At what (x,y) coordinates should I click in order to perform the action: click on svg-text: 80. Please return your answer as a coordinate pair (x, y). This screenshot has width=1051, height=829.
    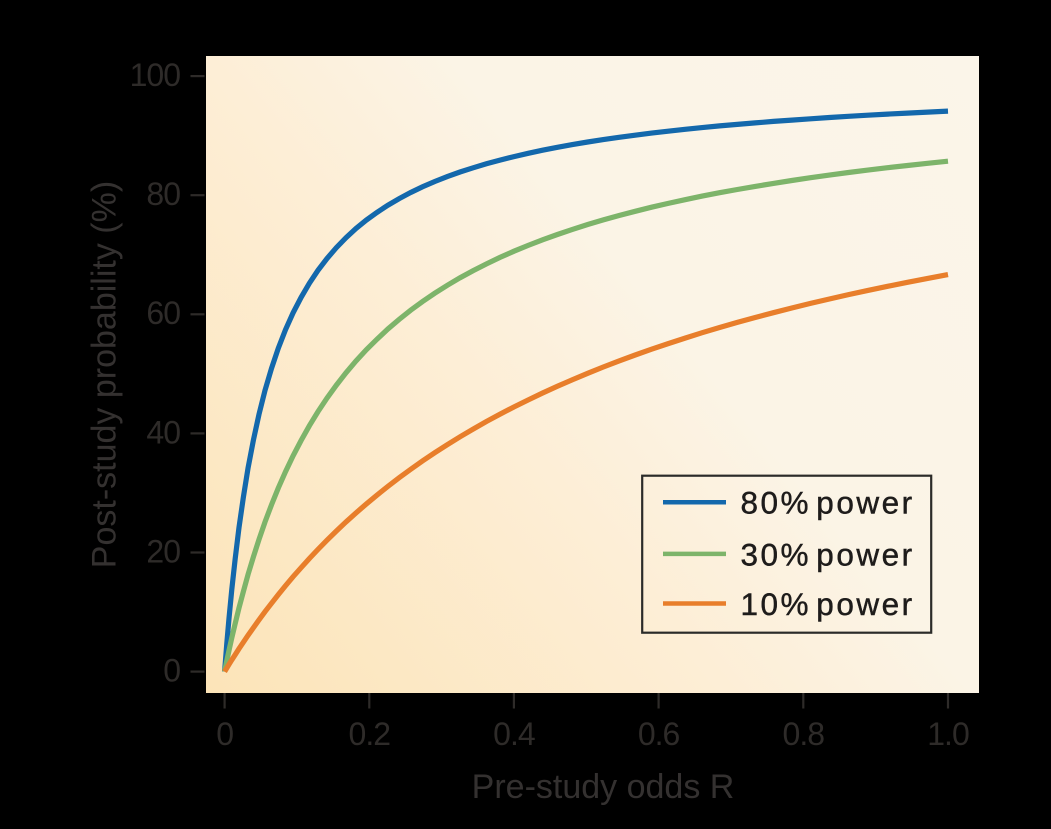
    Looking at the image, I should click on (163, 194).